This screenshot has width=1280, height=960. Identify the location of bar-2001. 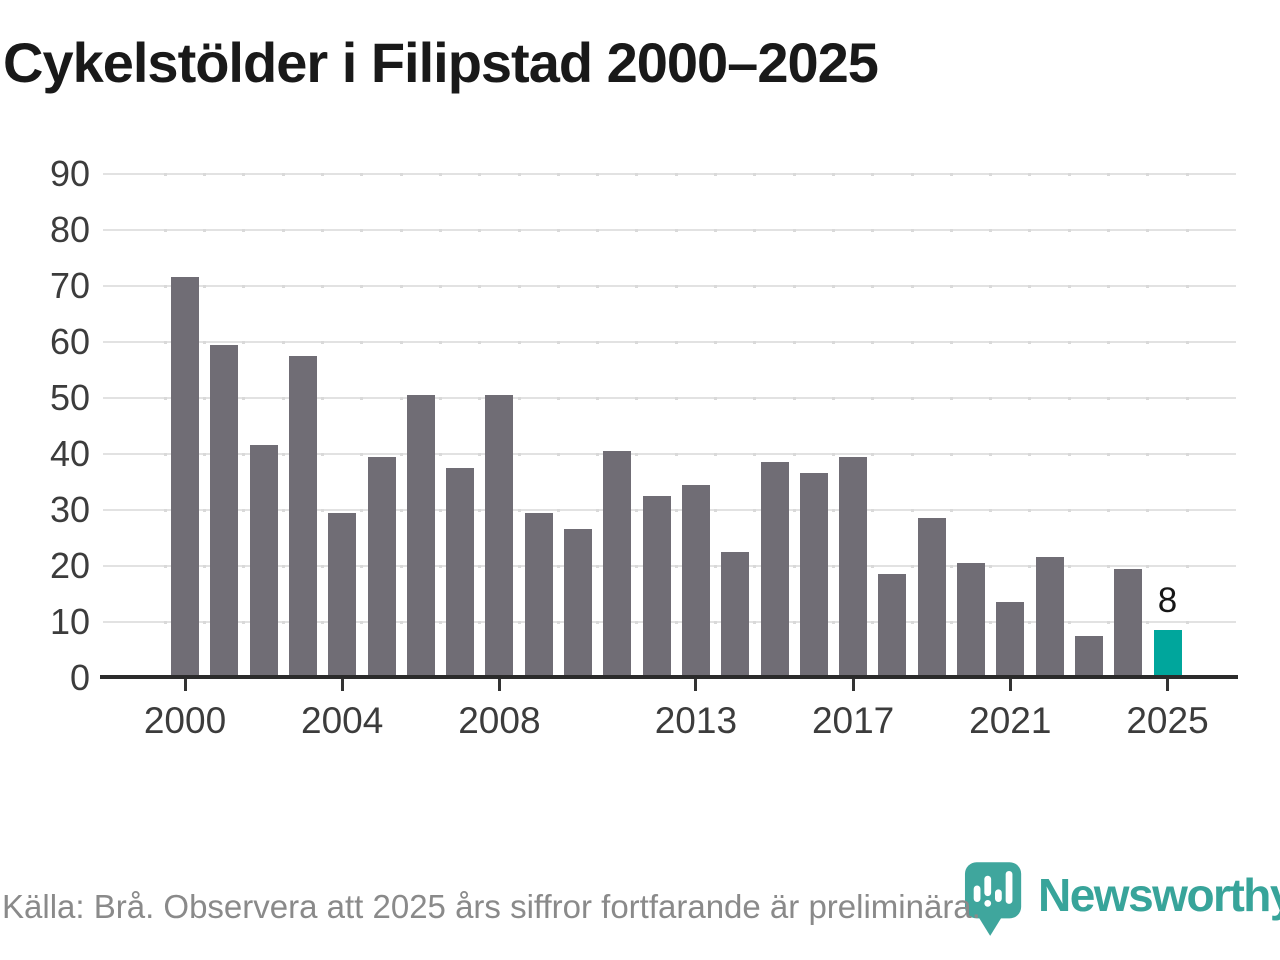
(224, 509).